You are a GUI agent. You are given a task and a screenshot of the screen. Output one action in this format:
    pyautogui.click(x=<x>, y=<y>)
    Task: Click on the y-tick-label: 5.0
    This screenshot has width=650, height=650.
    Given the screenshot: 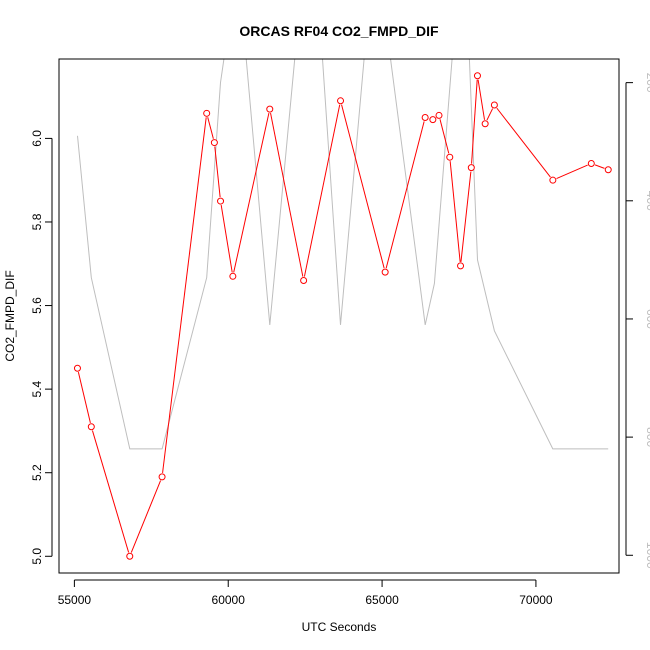 What is the action you would take?
    pyautogui.click(x=37, y=556)
    